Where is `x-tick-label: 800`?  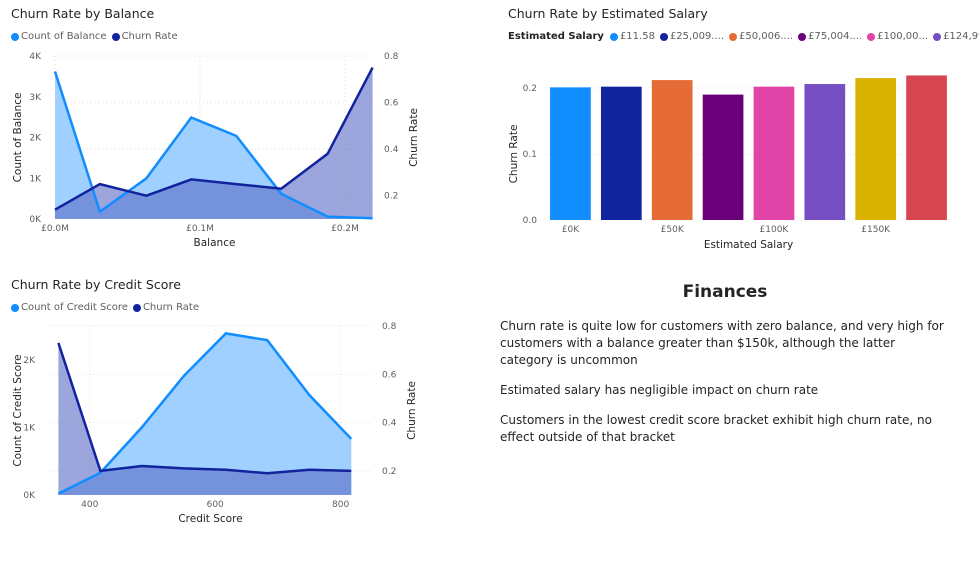 x-tick-label: 800 is located at coordinates (340, 505).